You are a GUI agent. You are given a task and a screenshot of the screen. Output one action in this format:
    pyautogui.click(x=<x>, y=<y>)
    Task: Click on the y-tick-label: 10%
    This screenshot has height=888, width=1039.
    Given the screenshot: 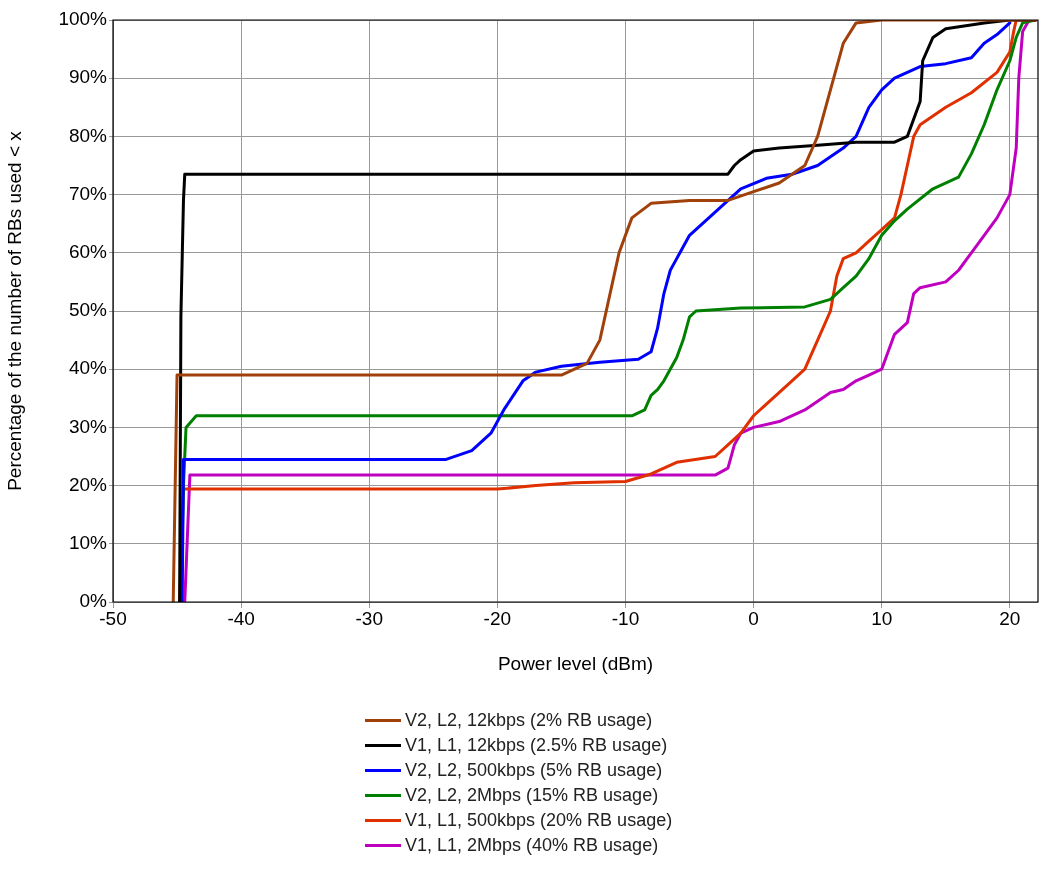 What is the action you would take?
    pyautogui.click(x=88, y=543)
    